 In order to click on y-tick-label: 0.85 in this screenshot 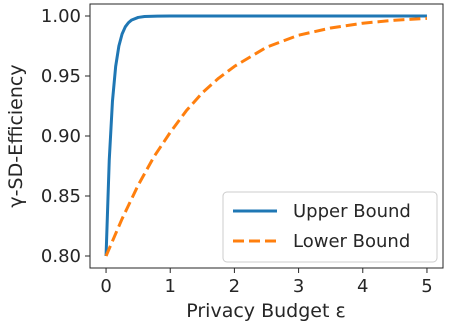, I will do `click(61, 196)`.